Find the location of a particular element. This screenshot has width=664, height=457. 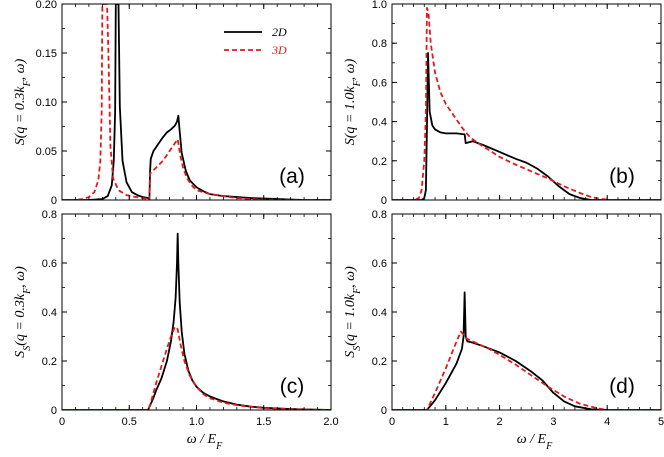

x-tick-label: 0.5 is located at coordinates (129, 422).